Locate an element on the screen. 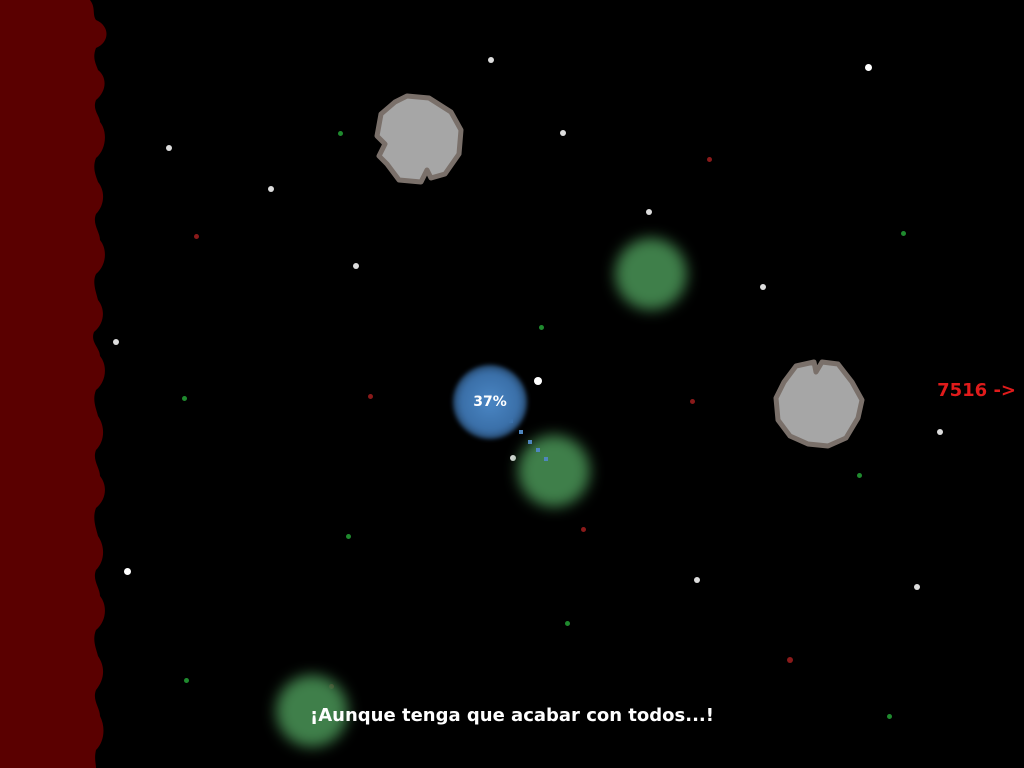 The image size is (1024, 768). player-orb is located at coordinates (490, 402).